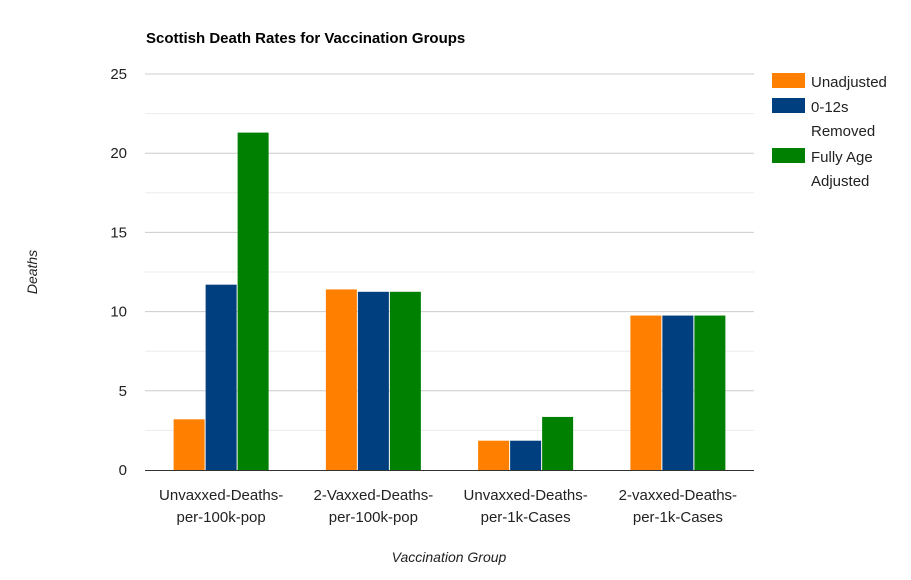 The image size is (911, 580). What do you see at coordinates (118, 232) in the screenshot?
I see `y-tick-label: 15` at bounding box center [118, 232].